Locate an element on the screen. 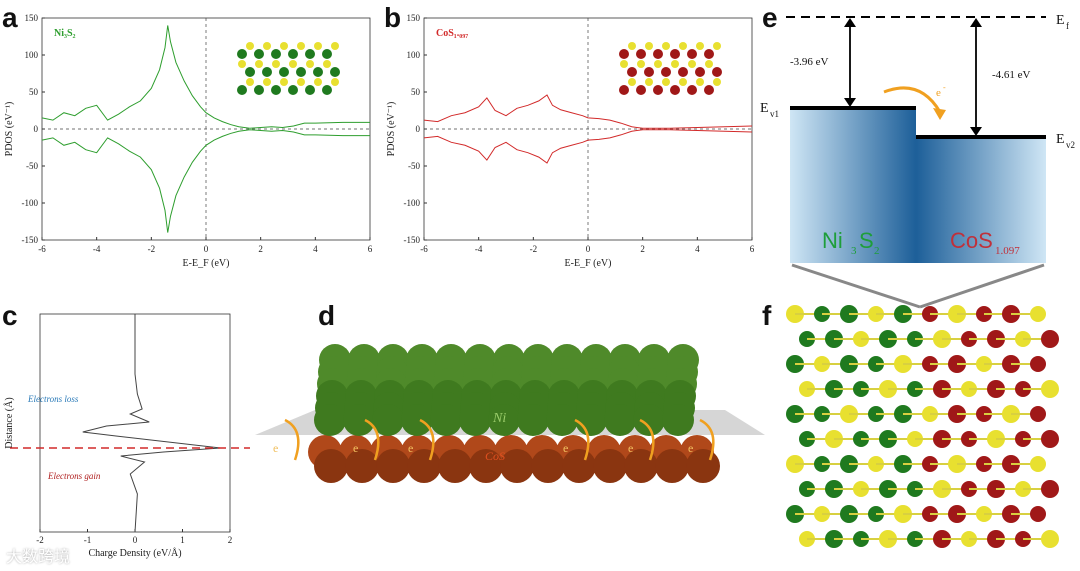  interface-crystal-structure is located at coordinates (922, 426).